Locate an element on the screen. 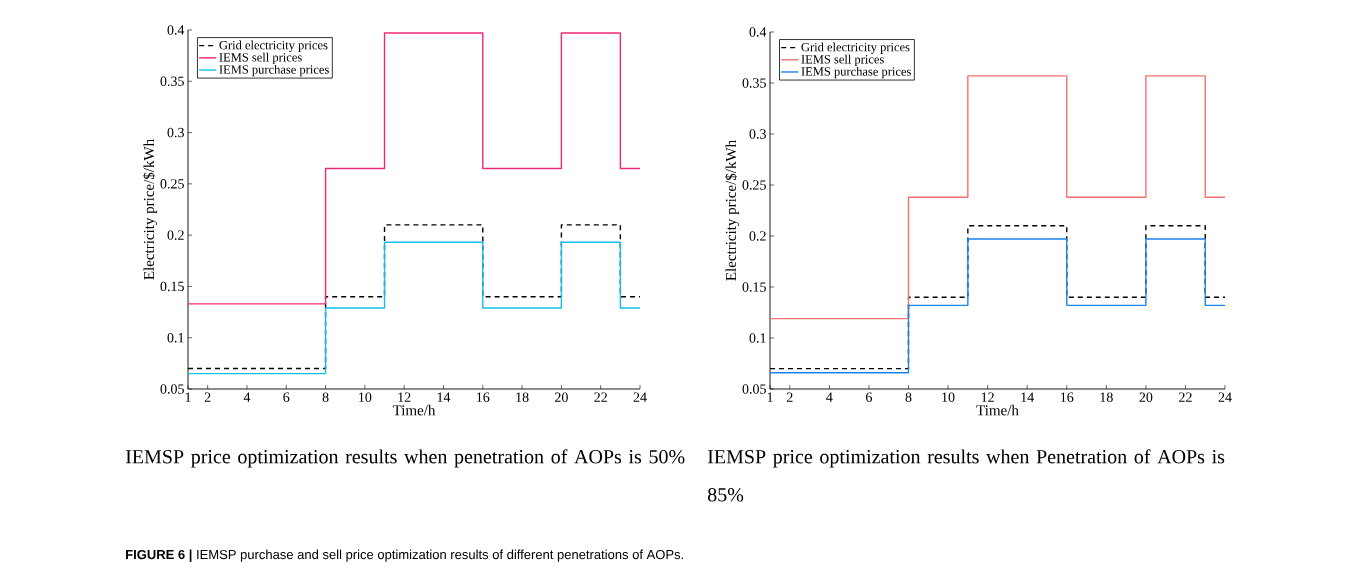  text: FIGURE 6 | IEMSP purchase and sell price optimization results of different penetrations of AOPs. is located at coordinates (405, 555).